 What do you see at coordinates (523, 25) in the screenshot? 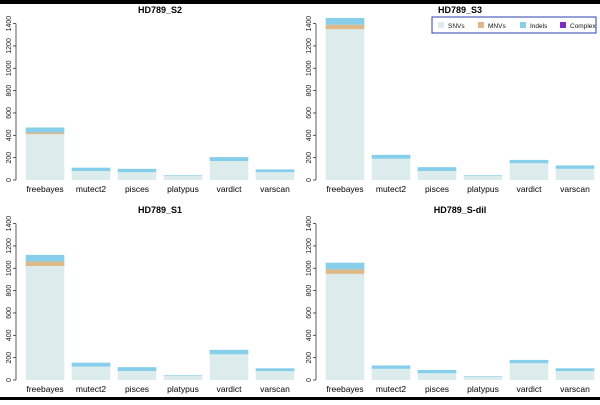
I see `legend-swatch-indels` at bounding box center [523, 25].